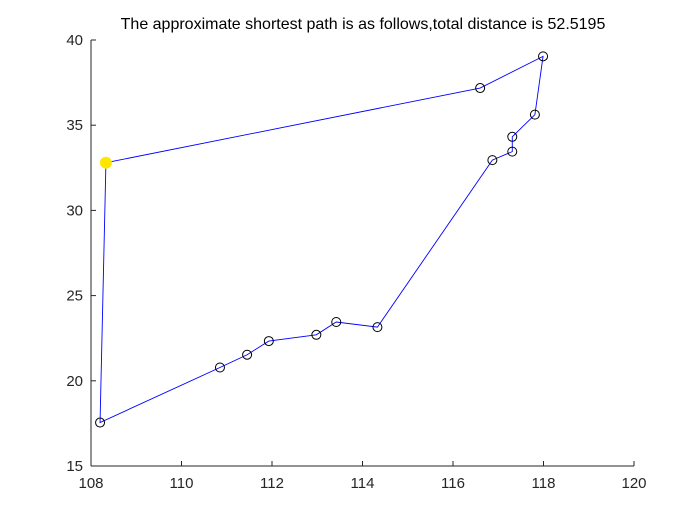 The width and height of the screenshot is (700, 524). I want to click on y-tick-label: 25, so click(74, 296).